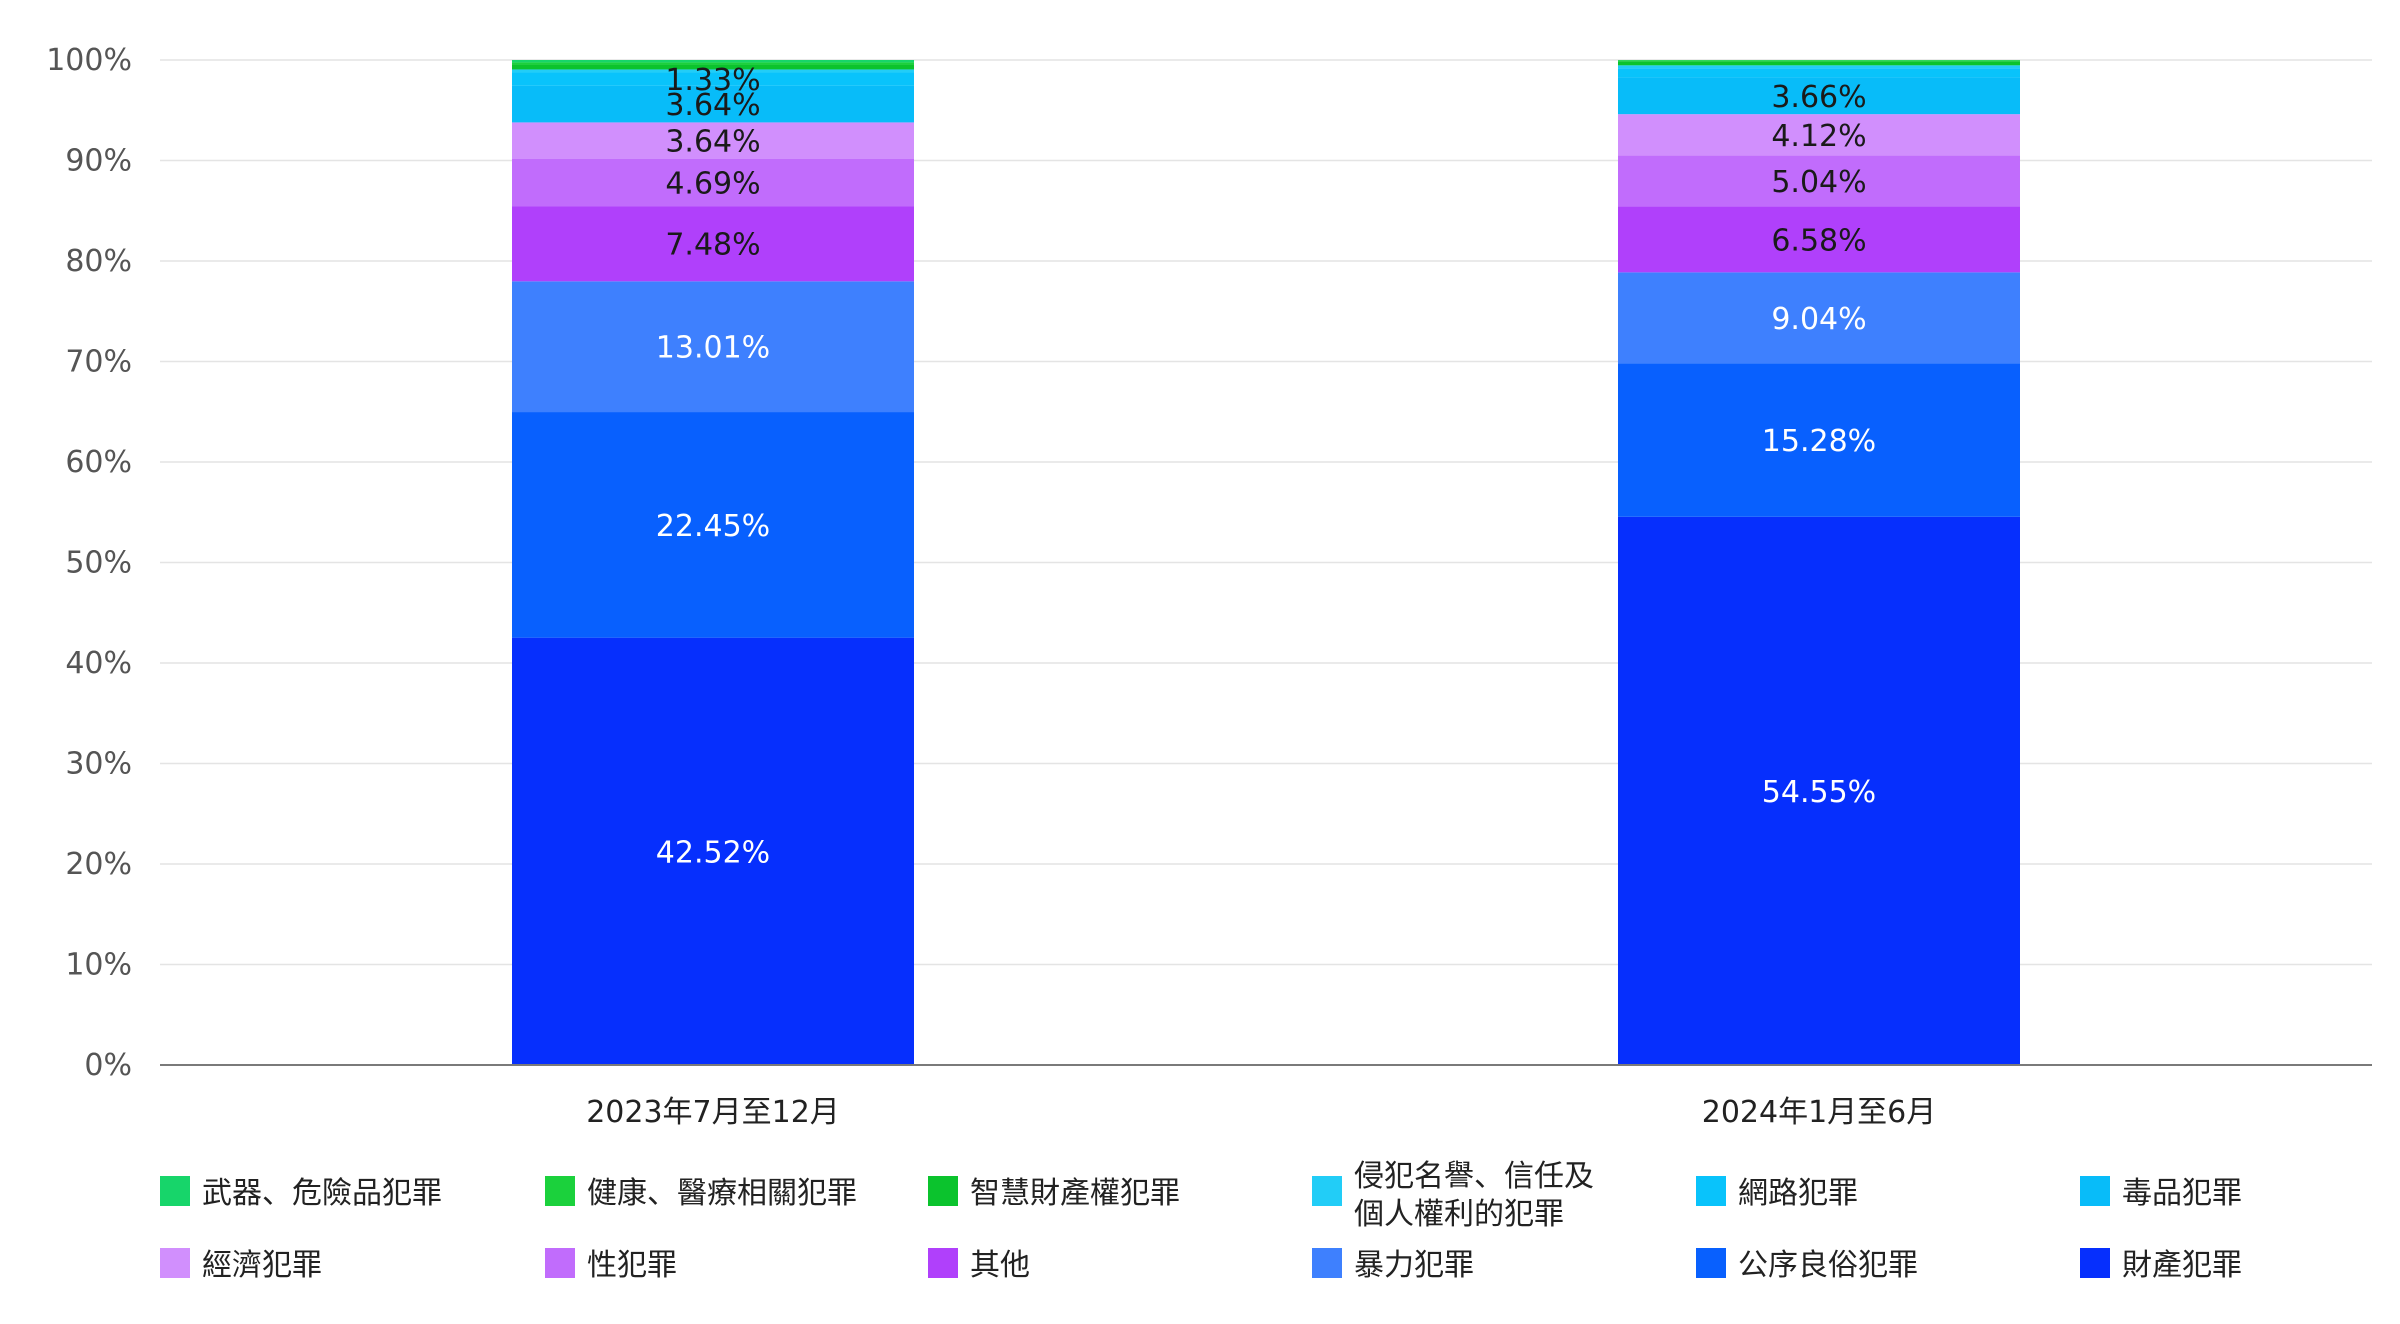  What do you see at coordinates (2182, 1265) in the screenshot?
I see `legend-label: 財產犯罪` at bounding box center [2182, 1265].